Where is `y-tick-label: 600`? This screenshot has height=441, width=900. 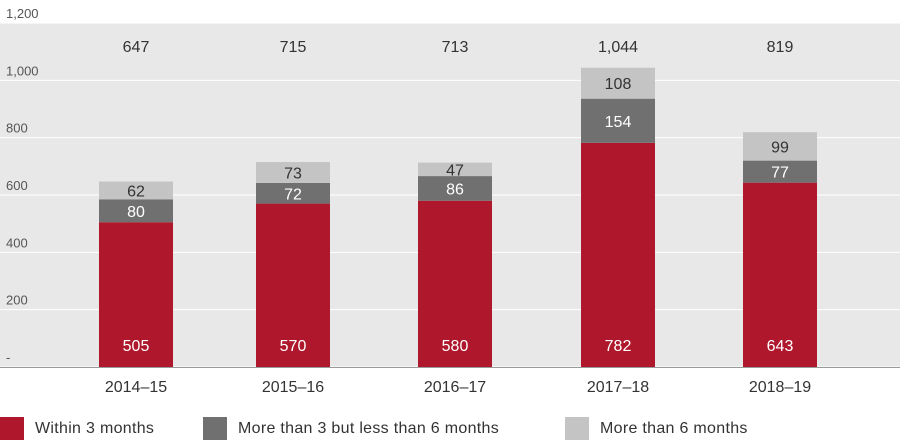
y-tick-label: 600 is located at coordinates (17, 185).